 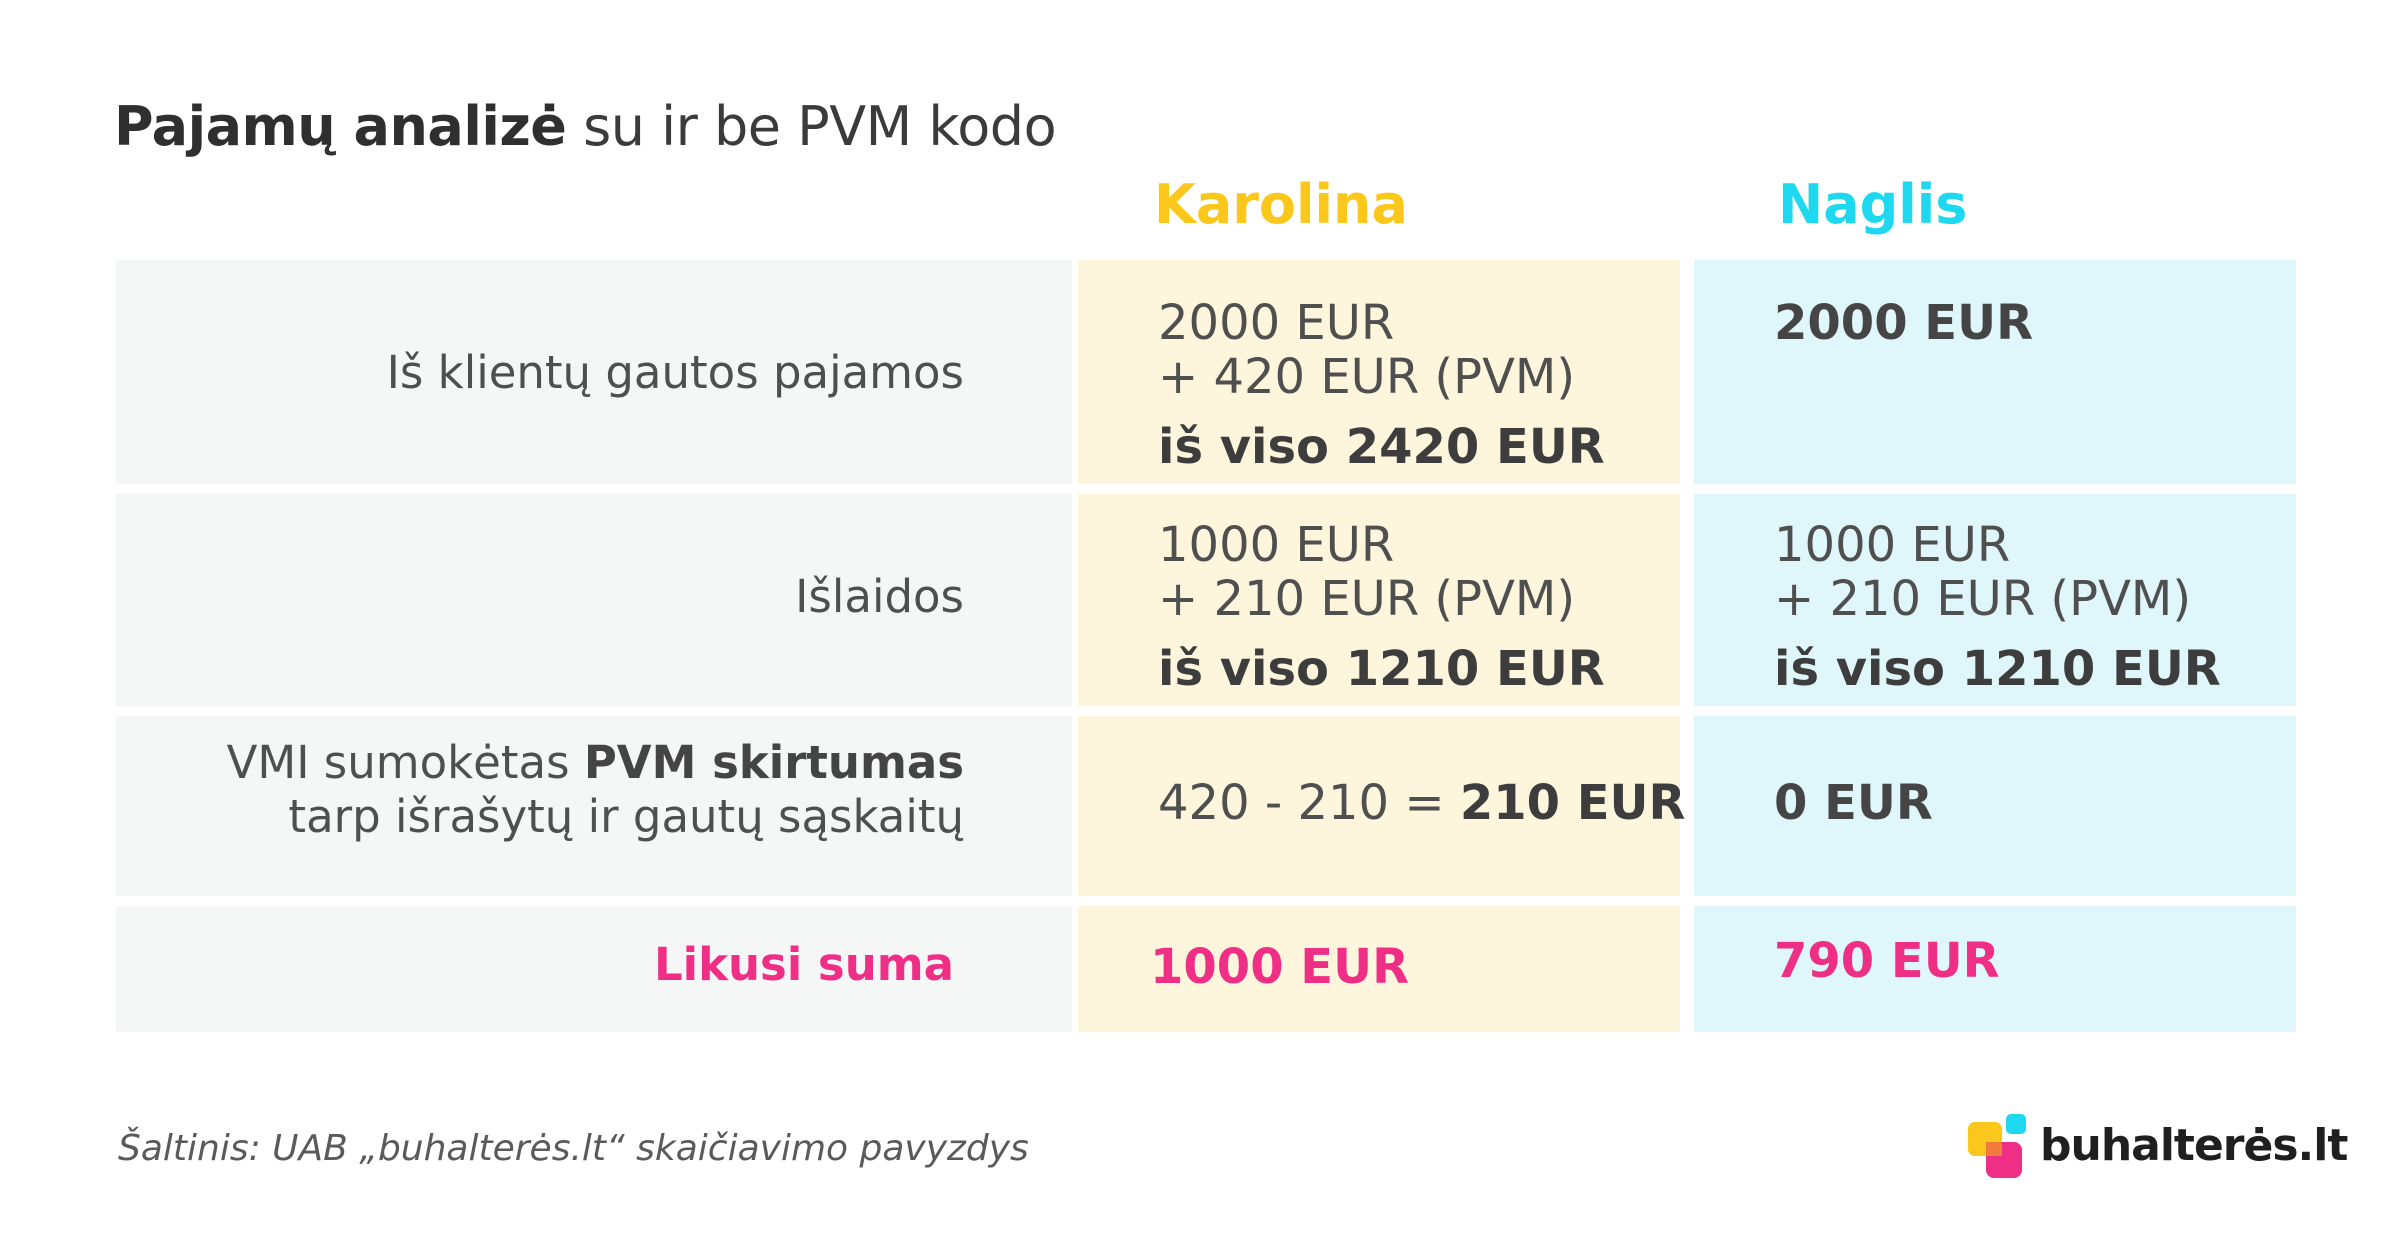 I want to click on row-remaining-karolina-cell: 1000 EUR, so click(x=1379, y=969).